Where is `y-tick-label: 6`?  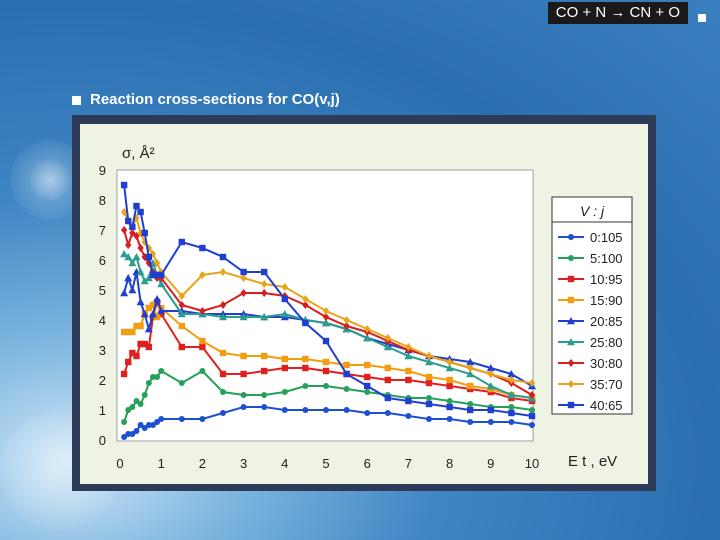
y-tick-label: 6 is located at coordinates (102, 260).